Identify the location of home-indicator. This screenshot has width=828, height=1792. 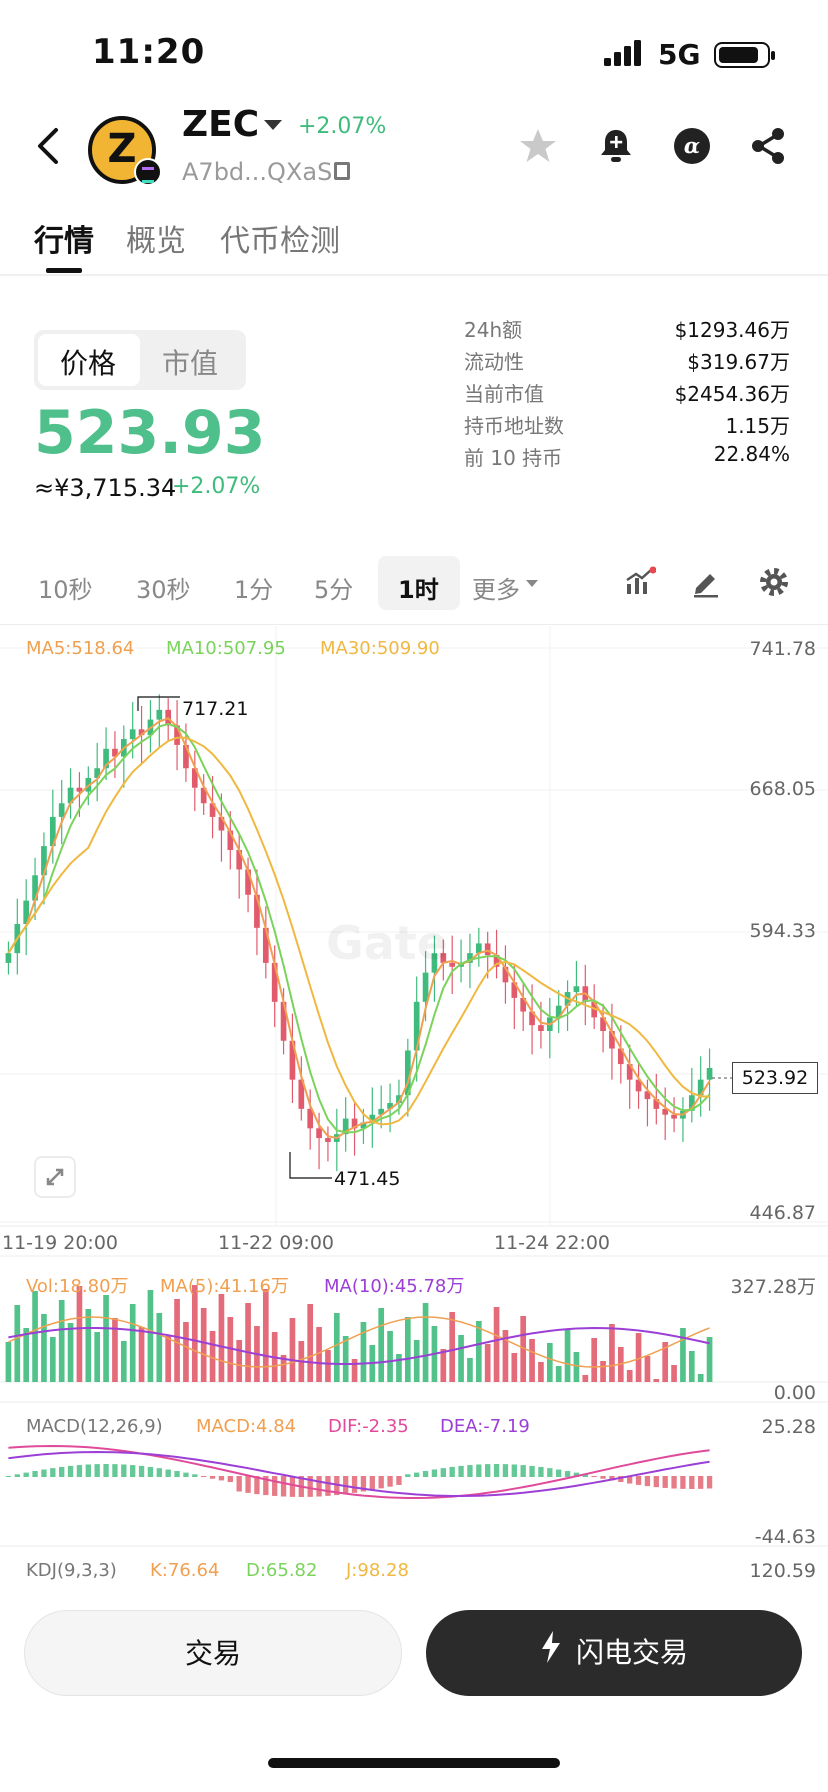
(414, 1763).